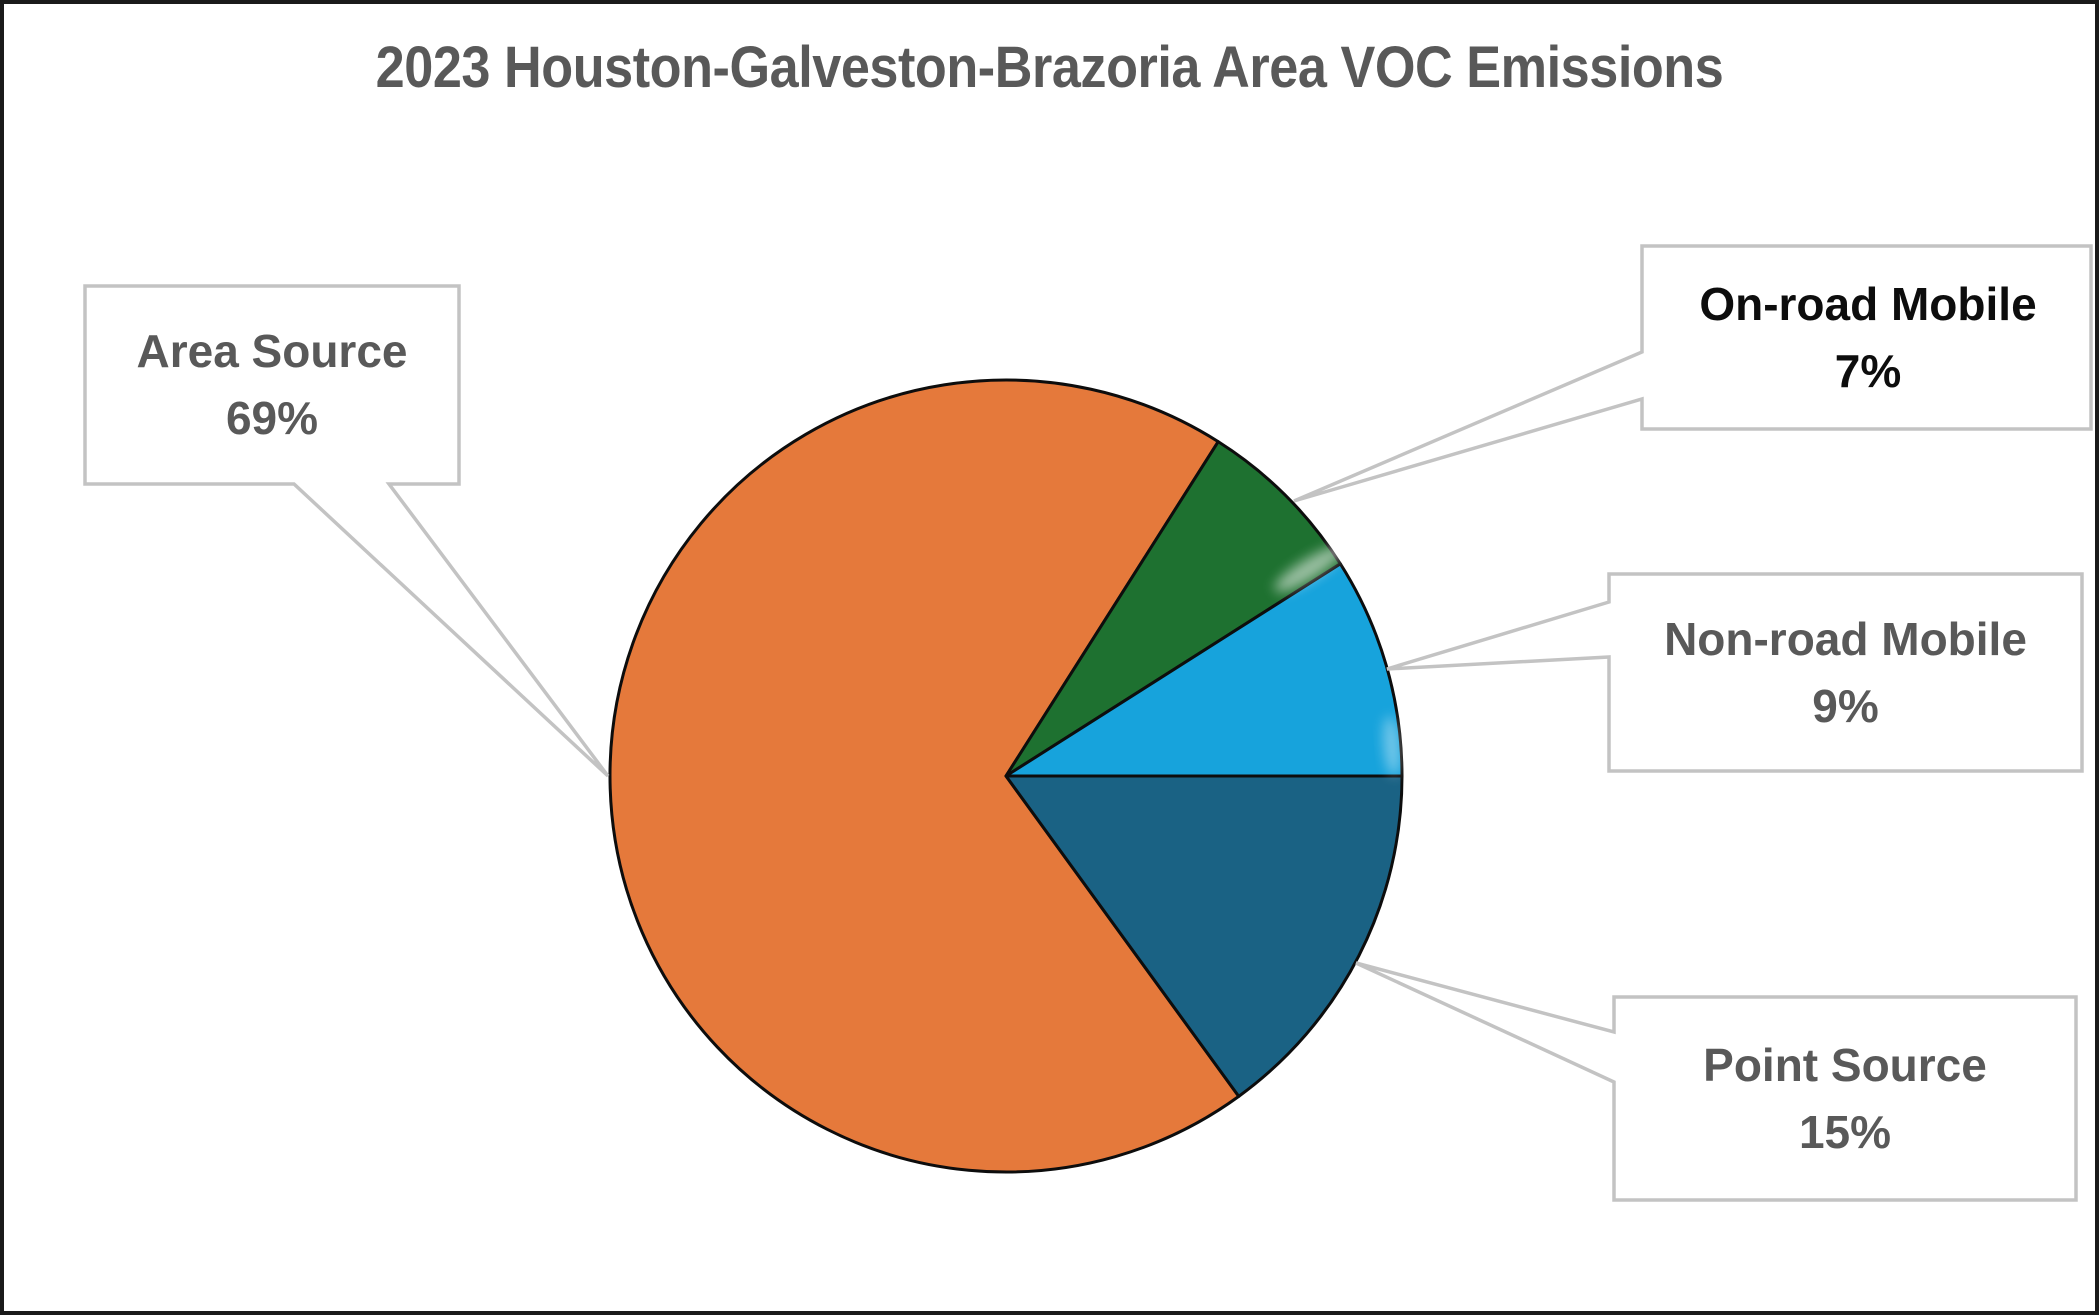  What do you see at coordinates (1845, 1064) in the screenshot?
I see `callout-point-source-label: Point Source` at bounding box center [1845, 1064].